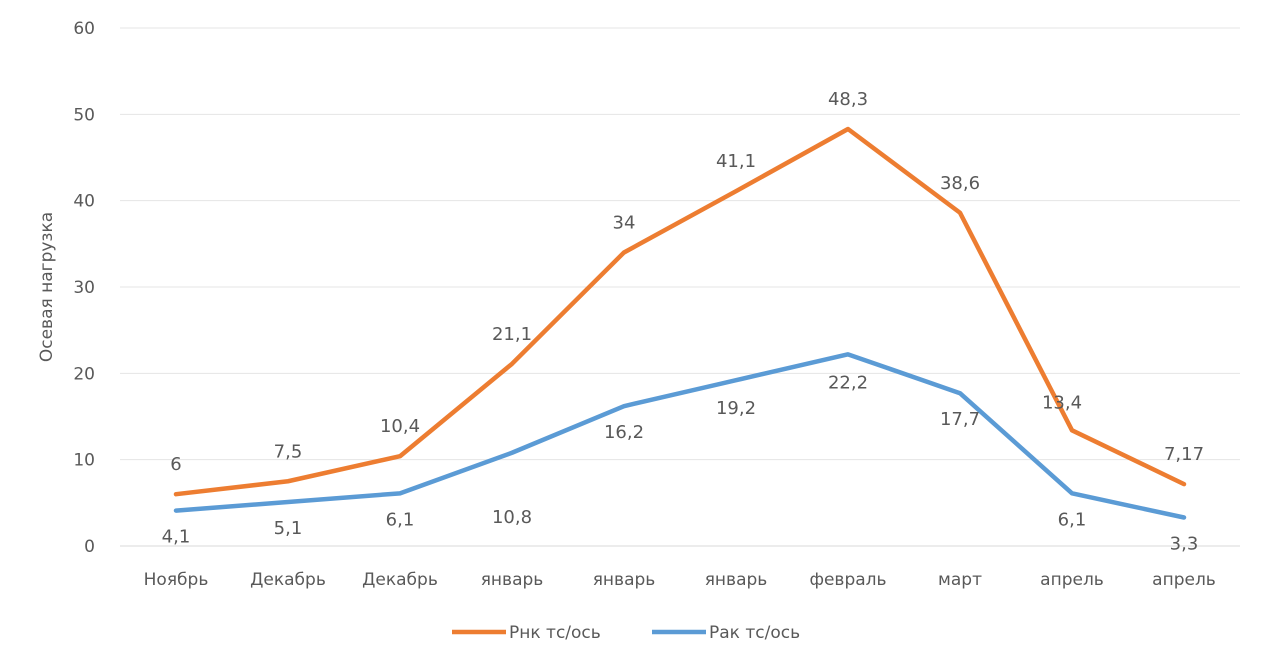  I want to click on y-tick-label: 10, so click(84, 461).